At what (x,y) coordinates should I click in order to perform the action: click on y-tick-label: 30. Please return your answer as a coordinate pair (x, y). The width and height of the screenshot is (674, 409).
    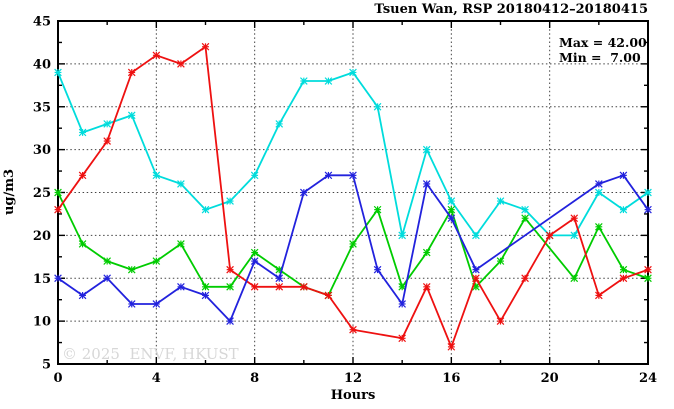
    Looking at the image, I should click on (42, 150).